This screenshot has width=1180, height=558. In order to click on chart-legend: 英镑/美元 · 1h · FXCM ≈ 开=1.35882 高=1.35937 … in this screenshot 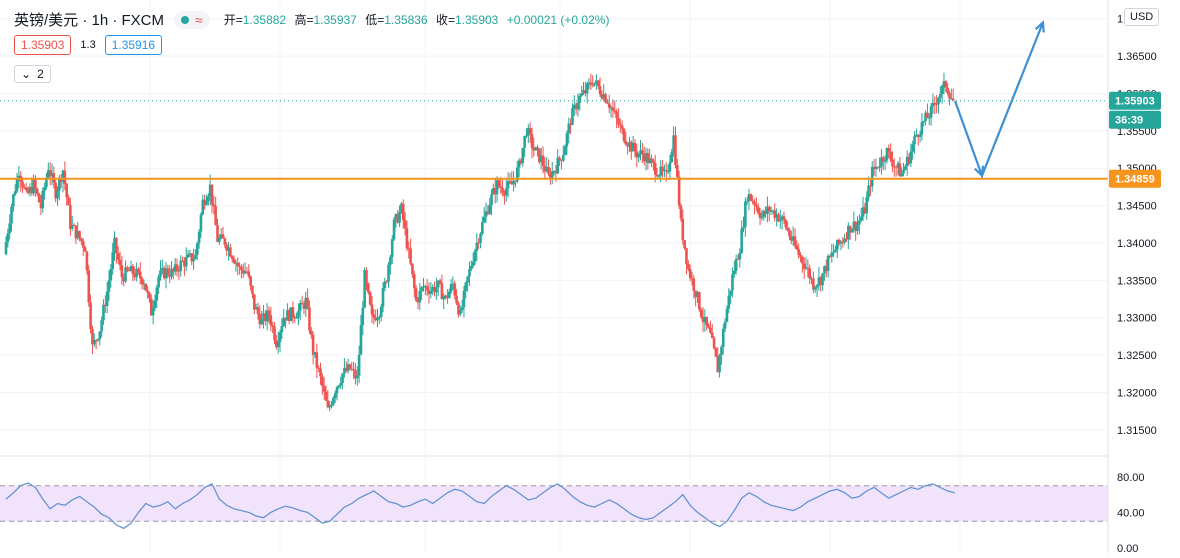, I will do `click(314, 19)`.